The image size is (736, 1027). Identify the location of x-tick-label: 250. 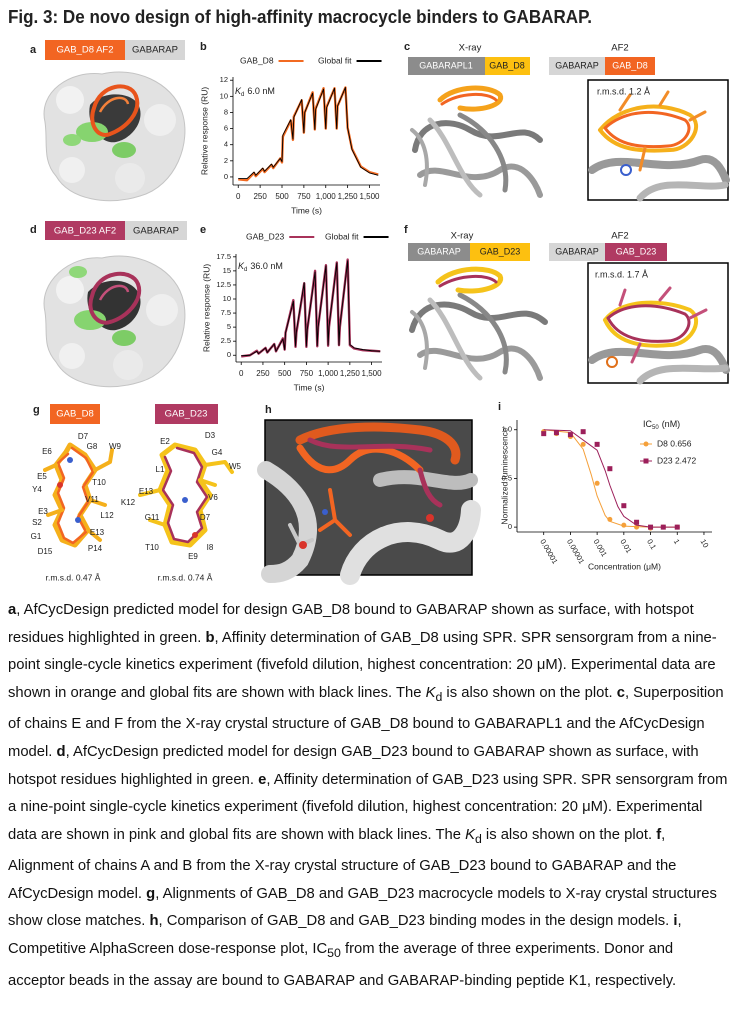
(263, 373).